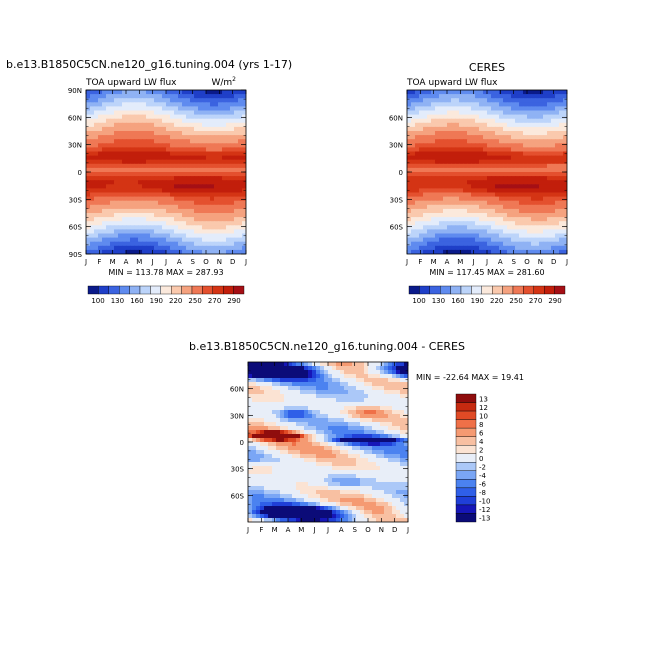 This screenshot has height=654, width=654. I want to click on colorbar-label: 130, so click(117, 301).